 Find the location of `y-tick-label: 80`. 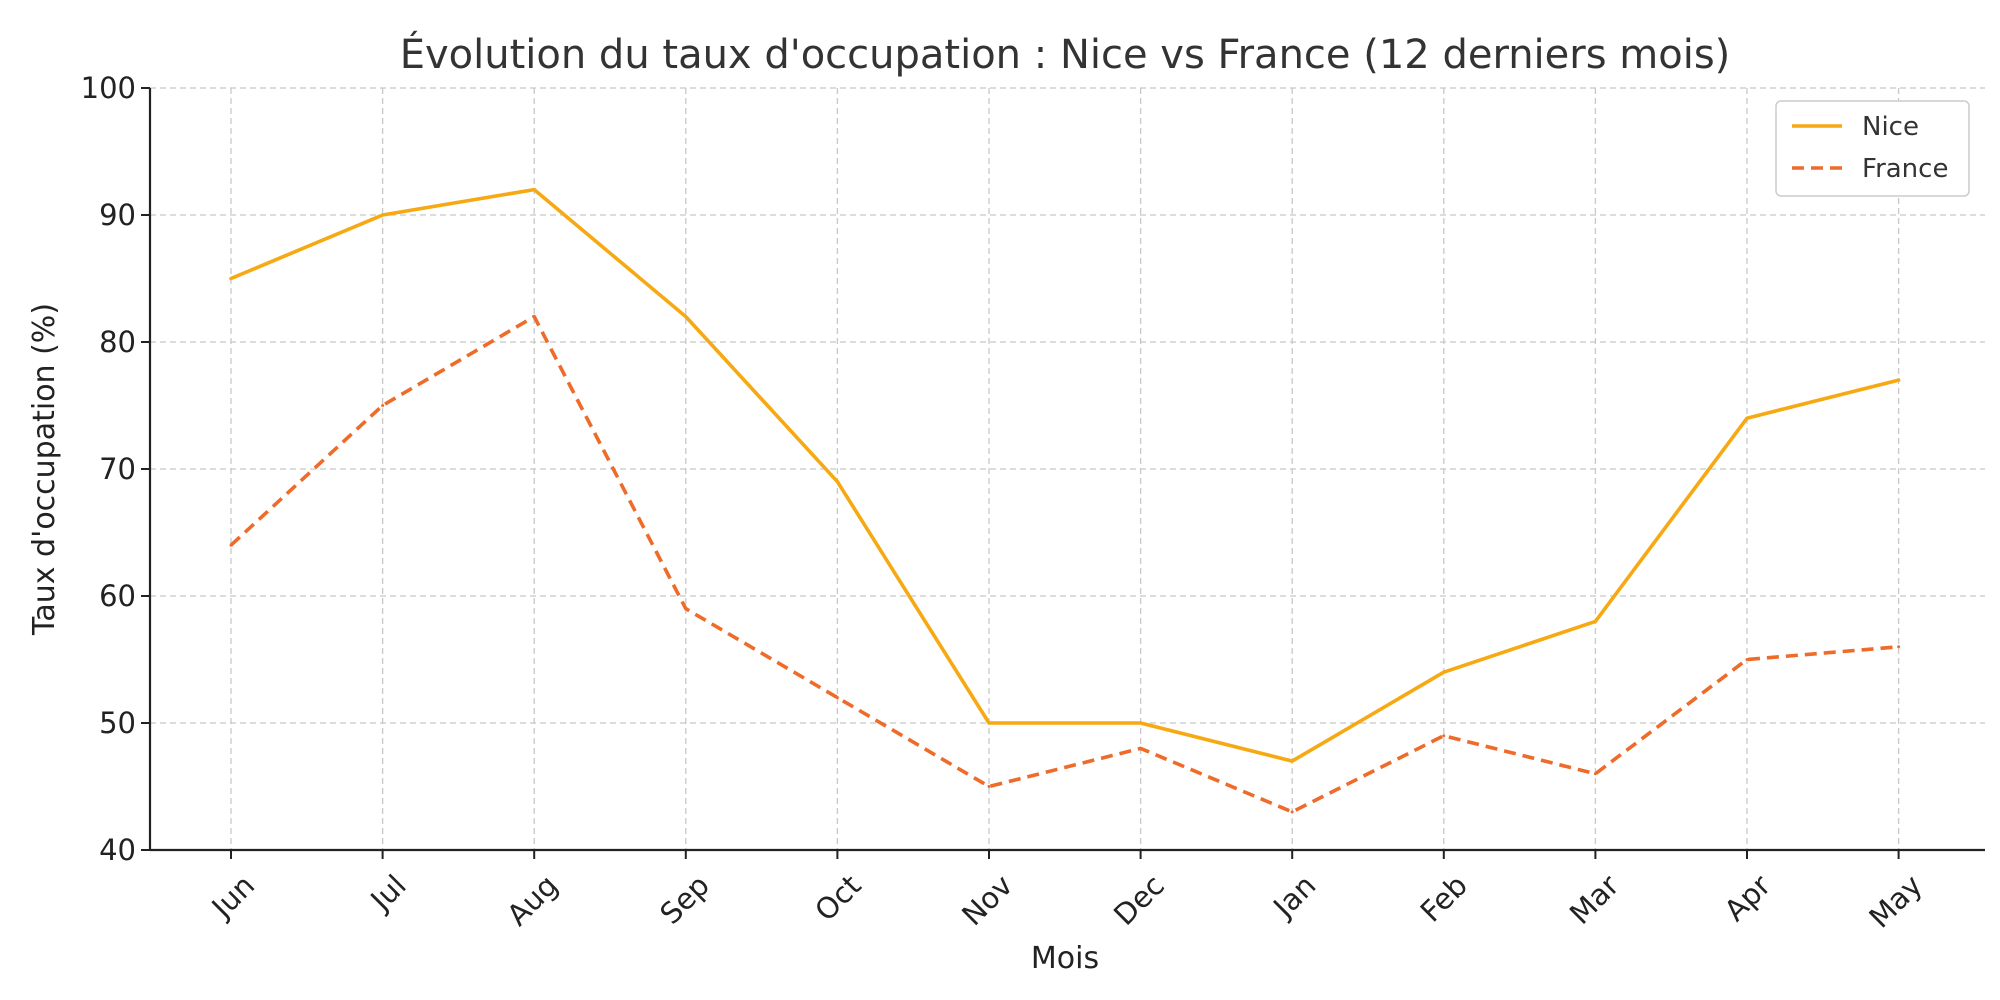

y-tick-label: 80 is located at coordinates (117, 342).